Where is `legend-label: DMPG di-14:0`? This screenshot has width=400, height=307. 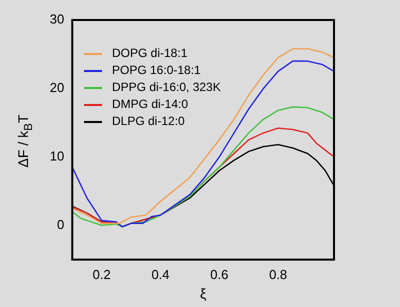 legend-label: DMPG di-14:0 is located at coordinates (150, 104).